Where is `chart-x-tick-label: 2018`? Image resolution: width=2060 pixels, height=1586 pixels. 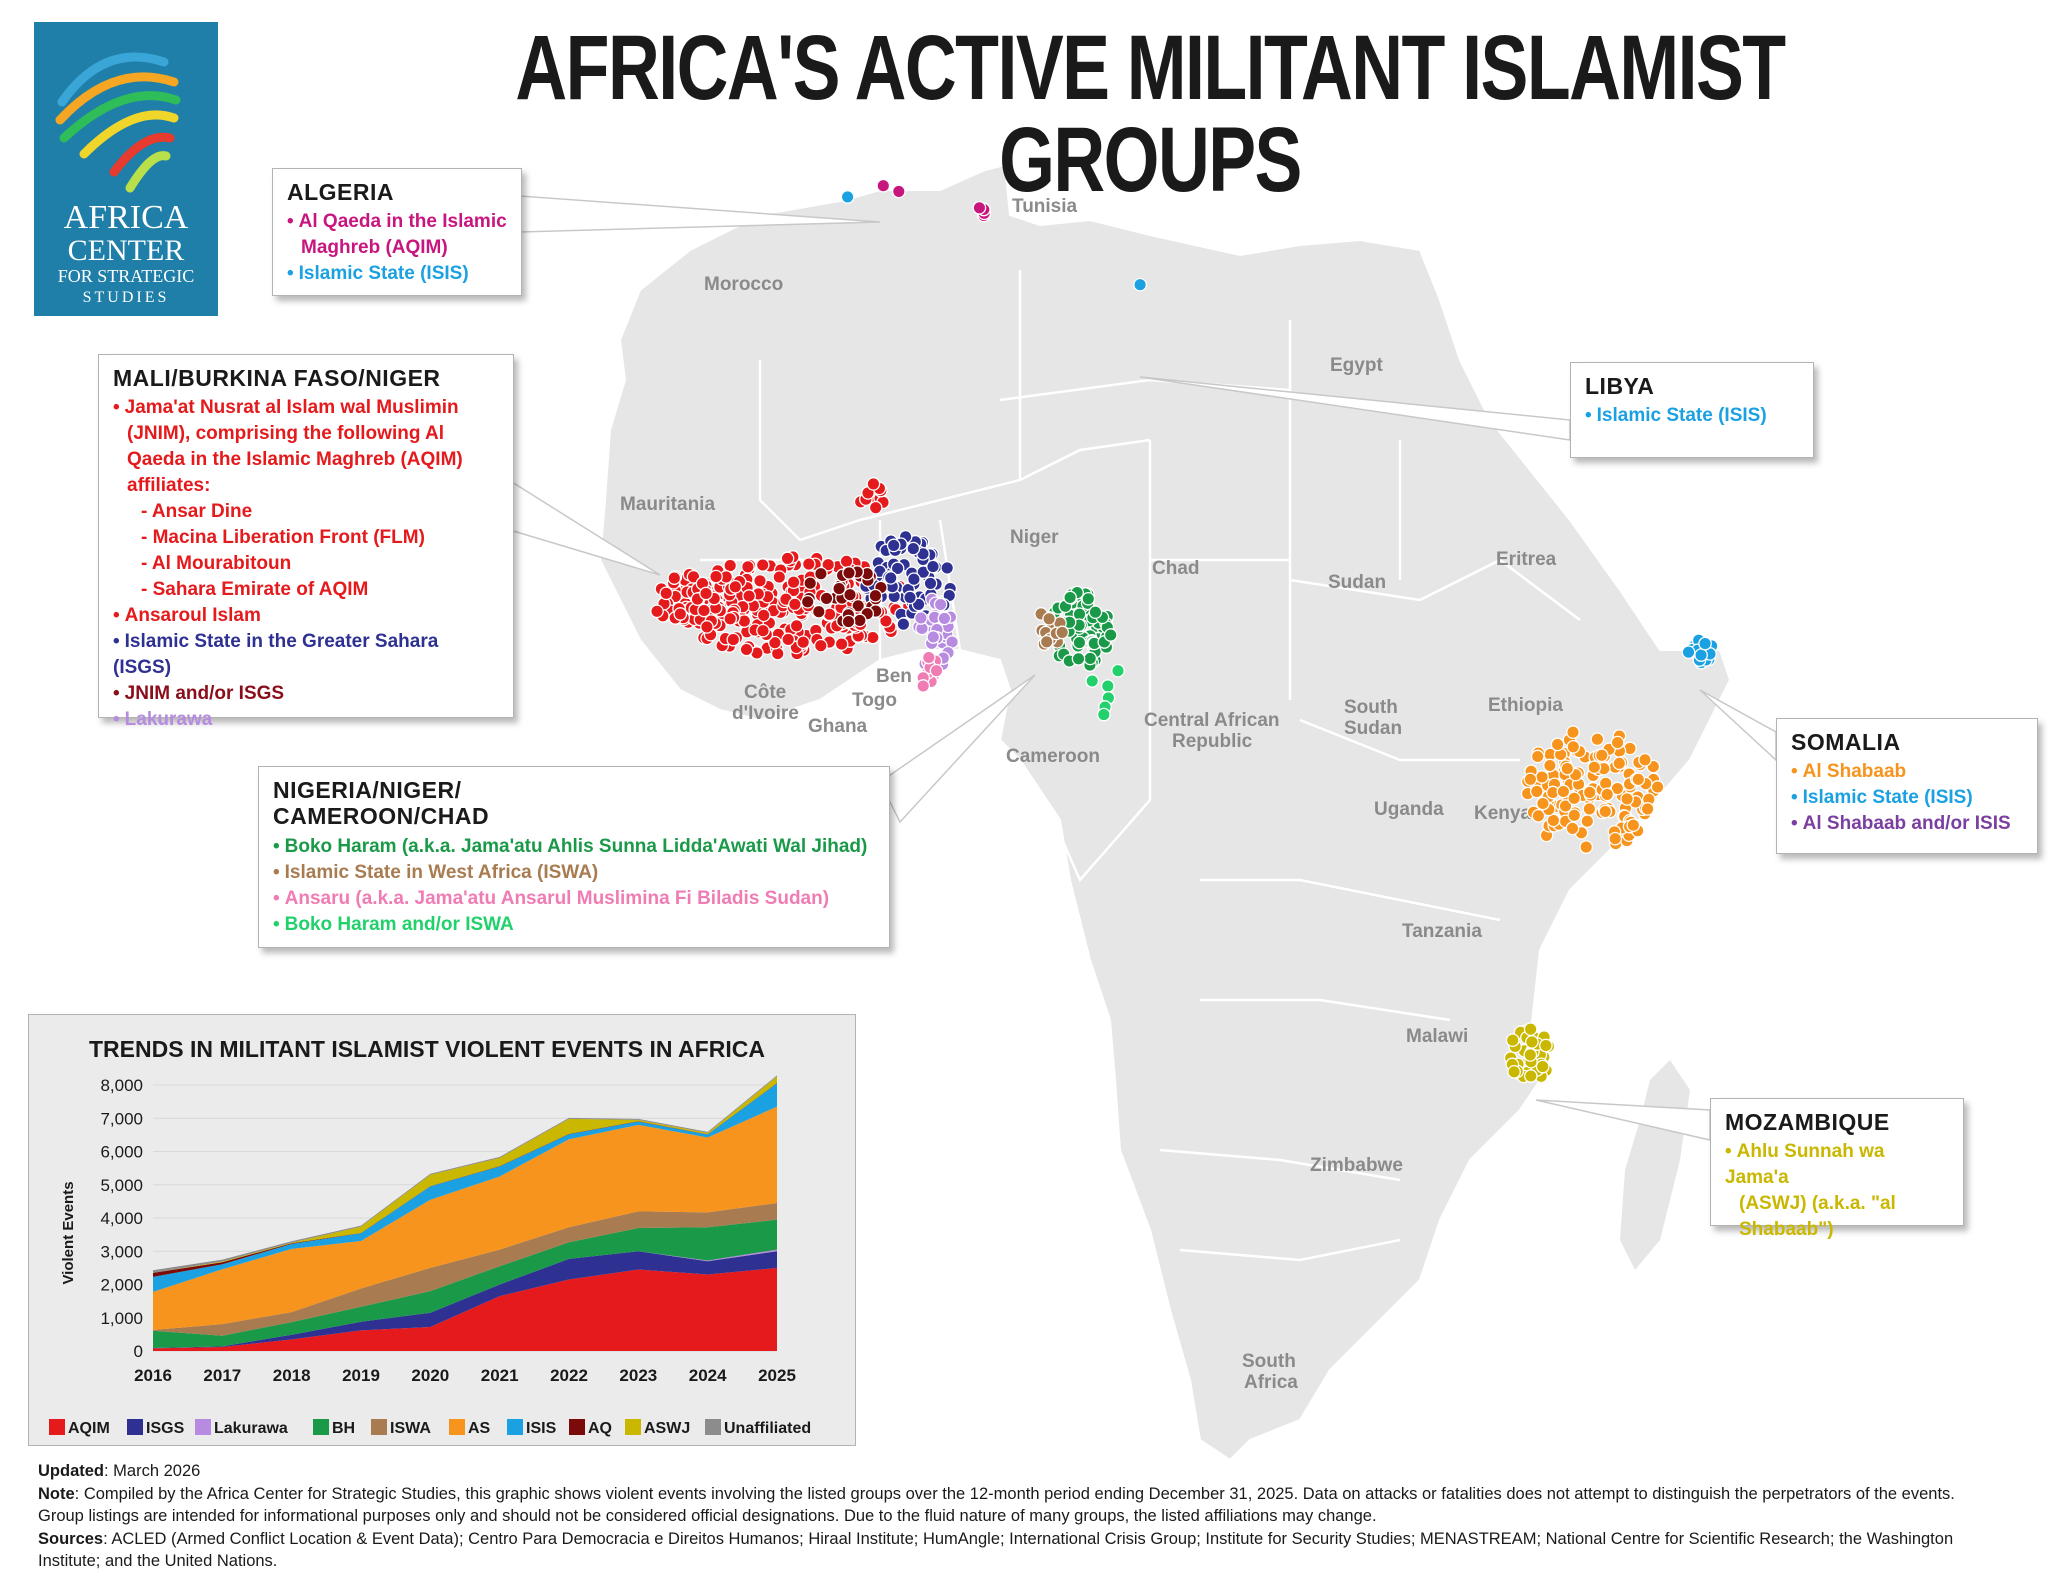
chart-x-tick-label: 2018 is located at coordinates (292, 1375).